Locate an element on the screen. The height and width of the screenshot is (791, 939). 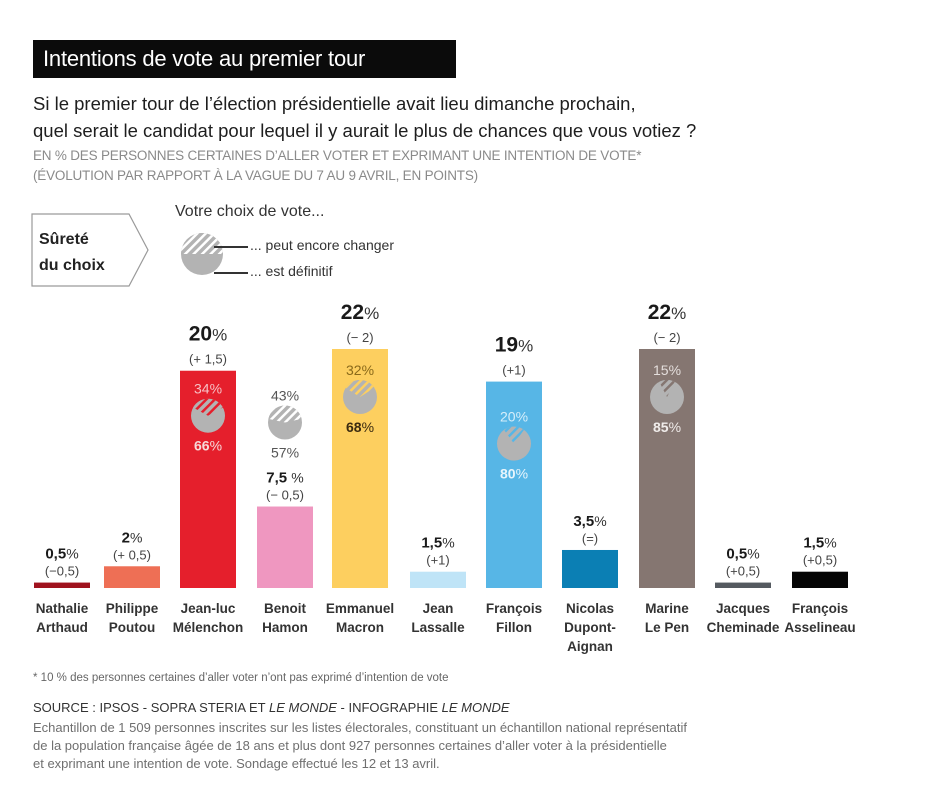
candidate-name-line-2: Le Pen is located at coordinates (667, 627).